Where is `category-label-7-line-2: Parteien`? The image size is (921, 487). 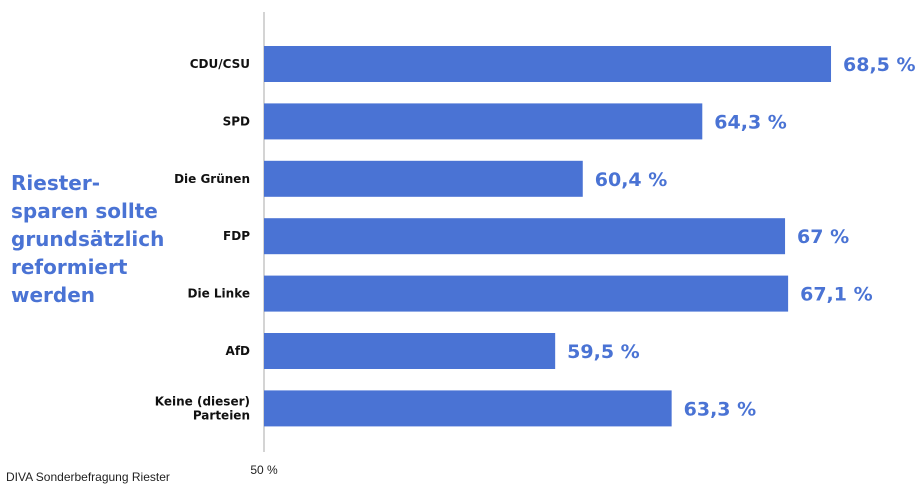 category-label-7-line-2: Parteien is located at coordinates (221, 415).